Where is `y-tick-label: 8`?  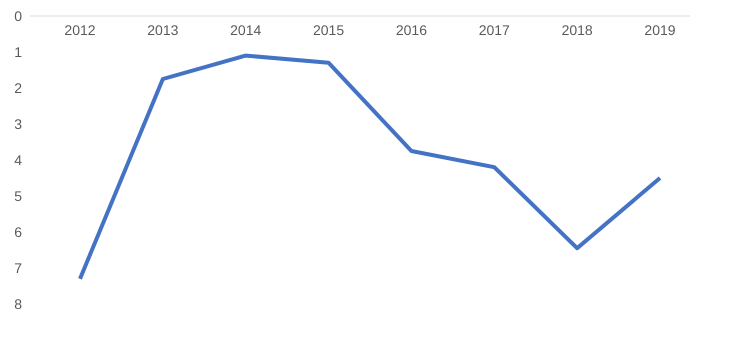
y-tick-label: 8 is located at coordinates (18, 304).